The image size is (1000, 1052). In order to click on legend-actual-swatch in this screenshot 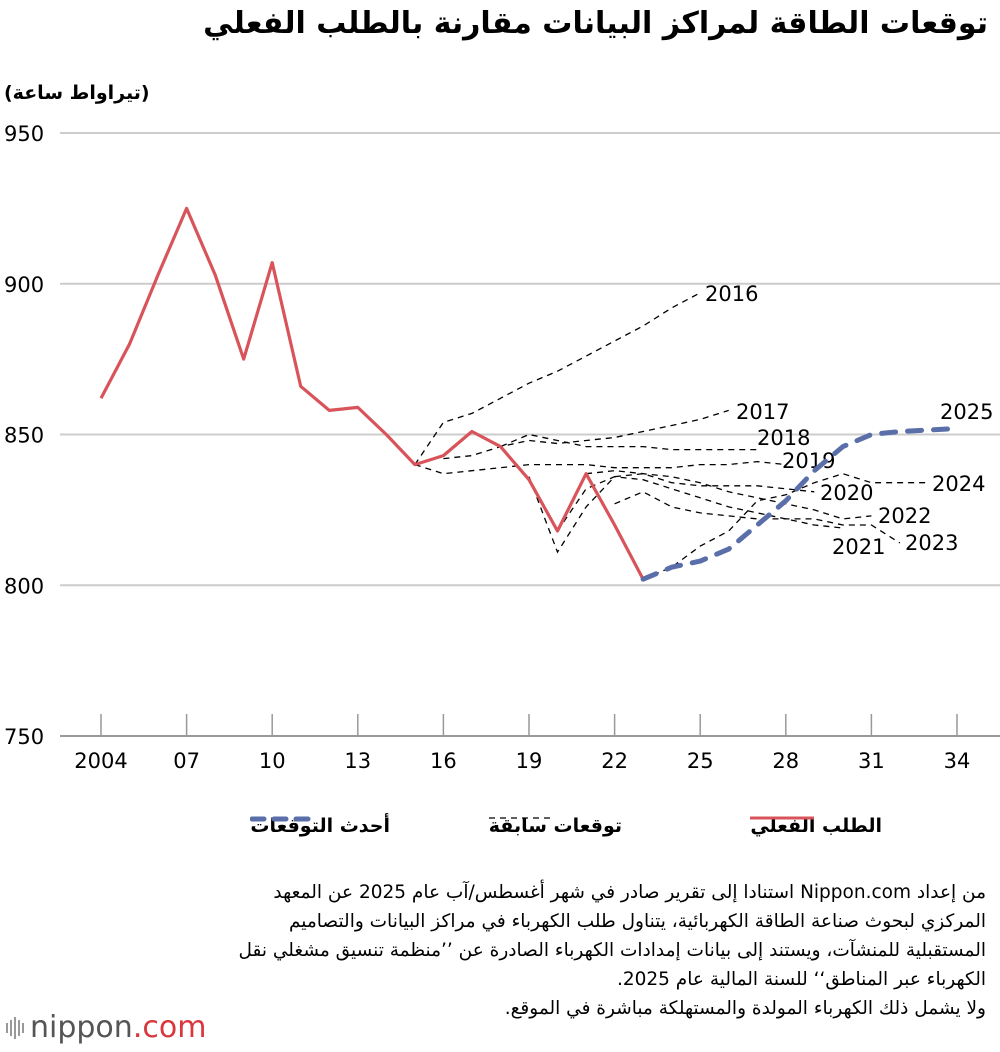, I will do `click(782, 818)`.